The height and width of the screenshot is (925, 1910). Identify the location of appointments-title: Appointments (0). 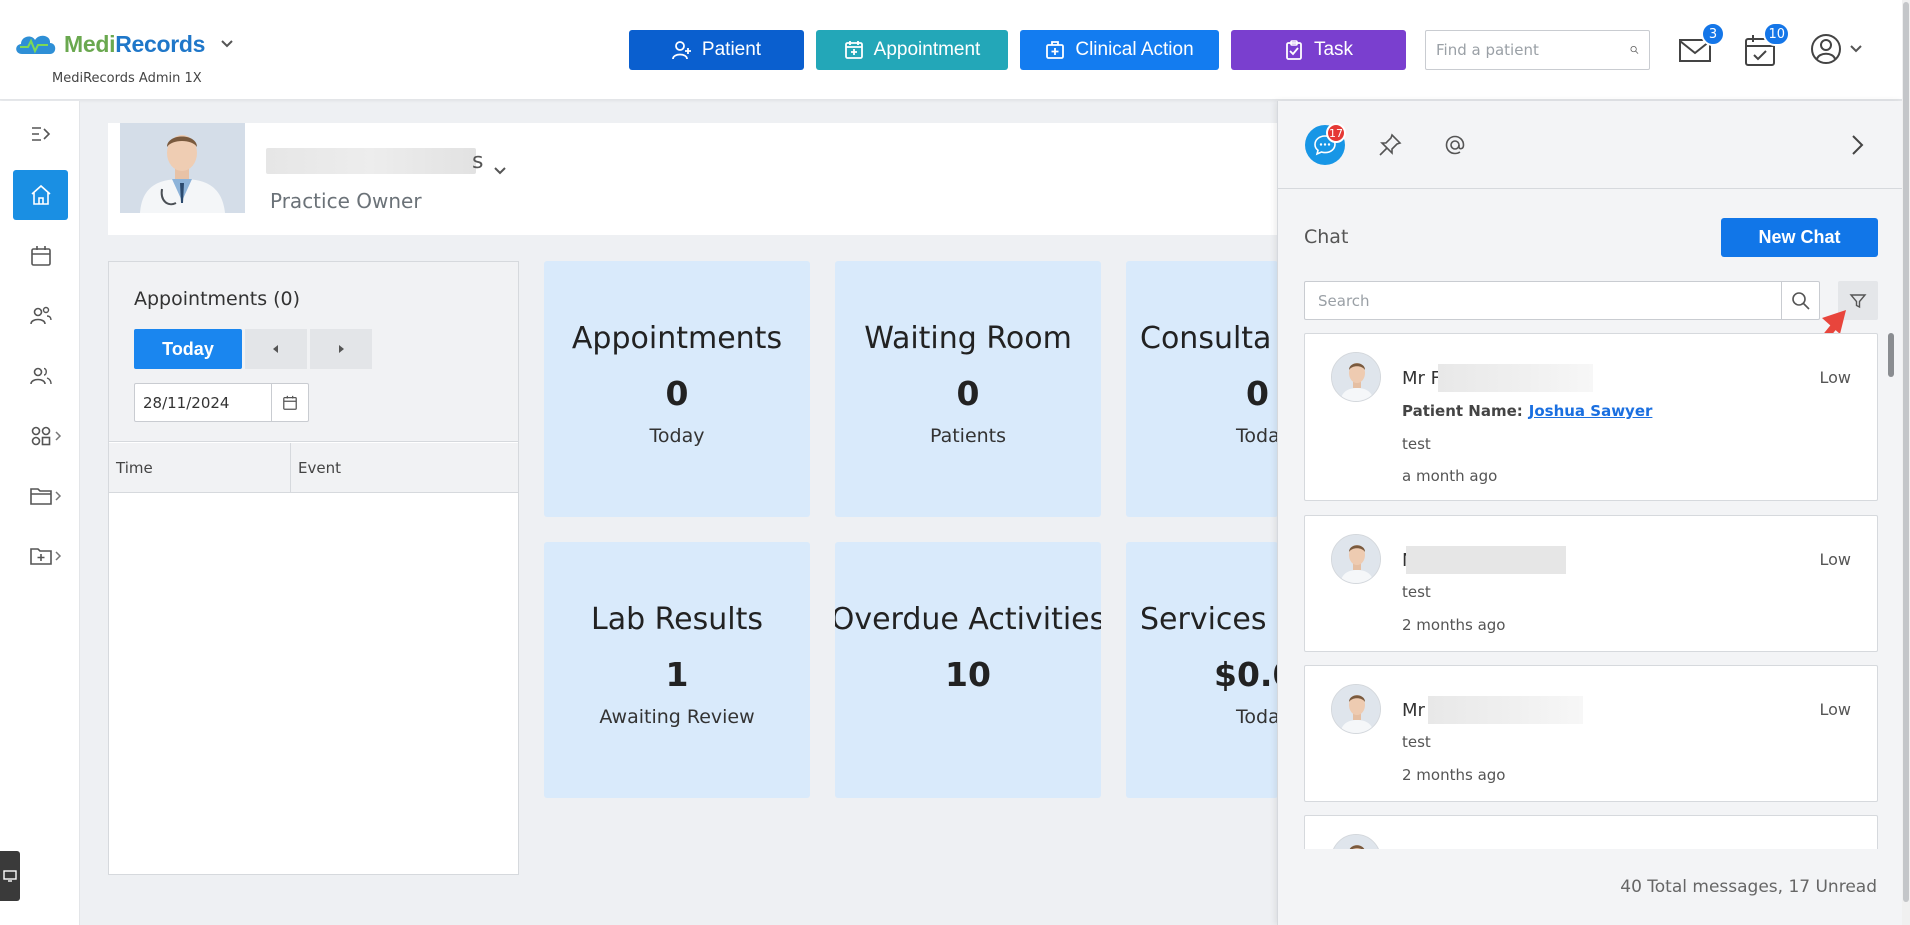
(217, 299).